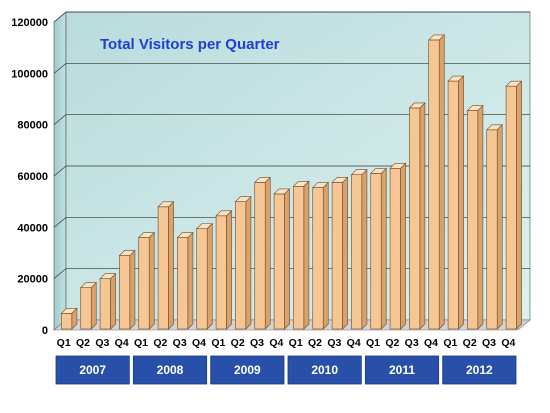 This screenshot has width=550, height=413. What do you see at coordinates (29, 74) in the screenshot?
I see `y-tick-label: 100000` at bounding box center [29, 74].